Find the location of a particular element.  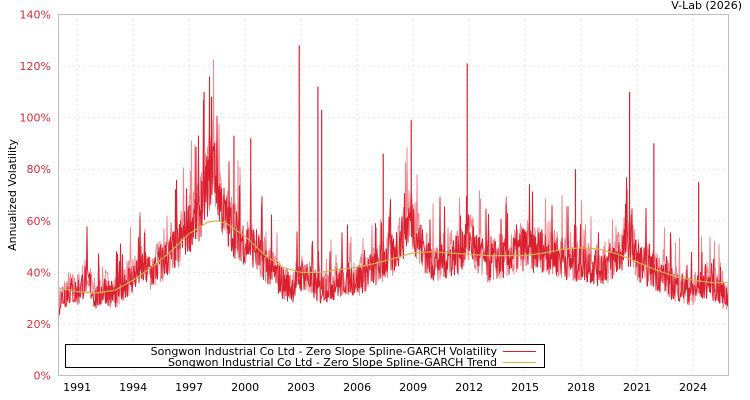

y-axis-label: Annualized Volatility is located at coordinates (12, 195).